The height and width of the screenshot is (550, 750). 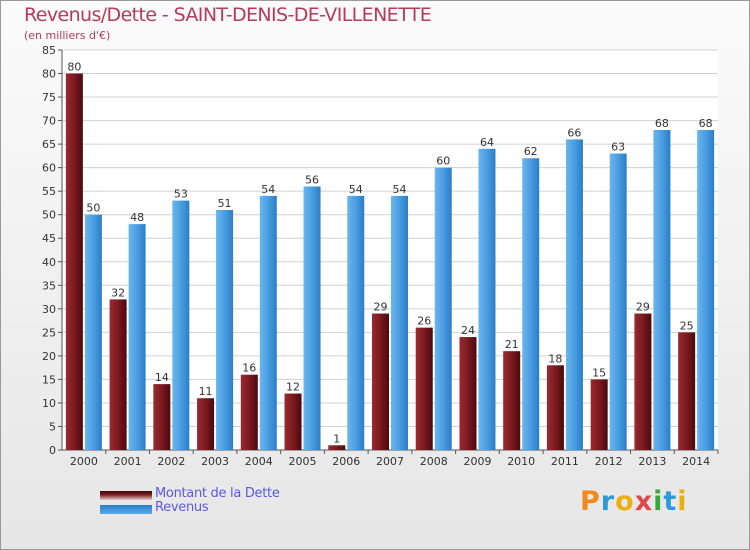 I want to click on y-tick-label: 70, so click(x=49, y=121).